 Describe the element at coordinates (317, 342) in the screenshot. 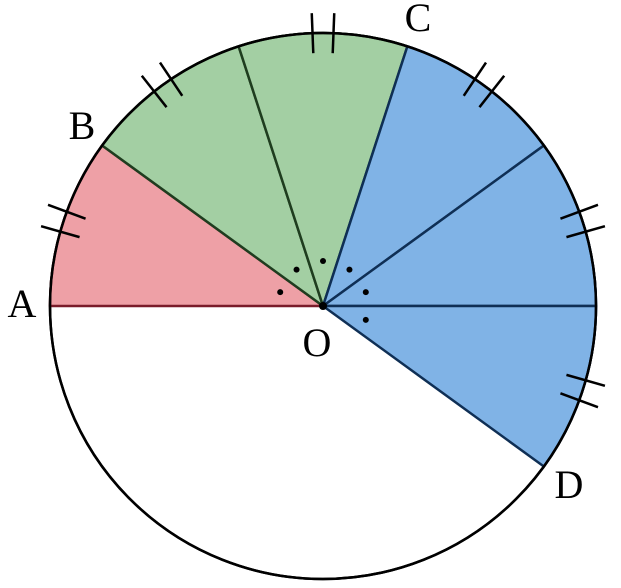

I see `point-label: O` at that location.